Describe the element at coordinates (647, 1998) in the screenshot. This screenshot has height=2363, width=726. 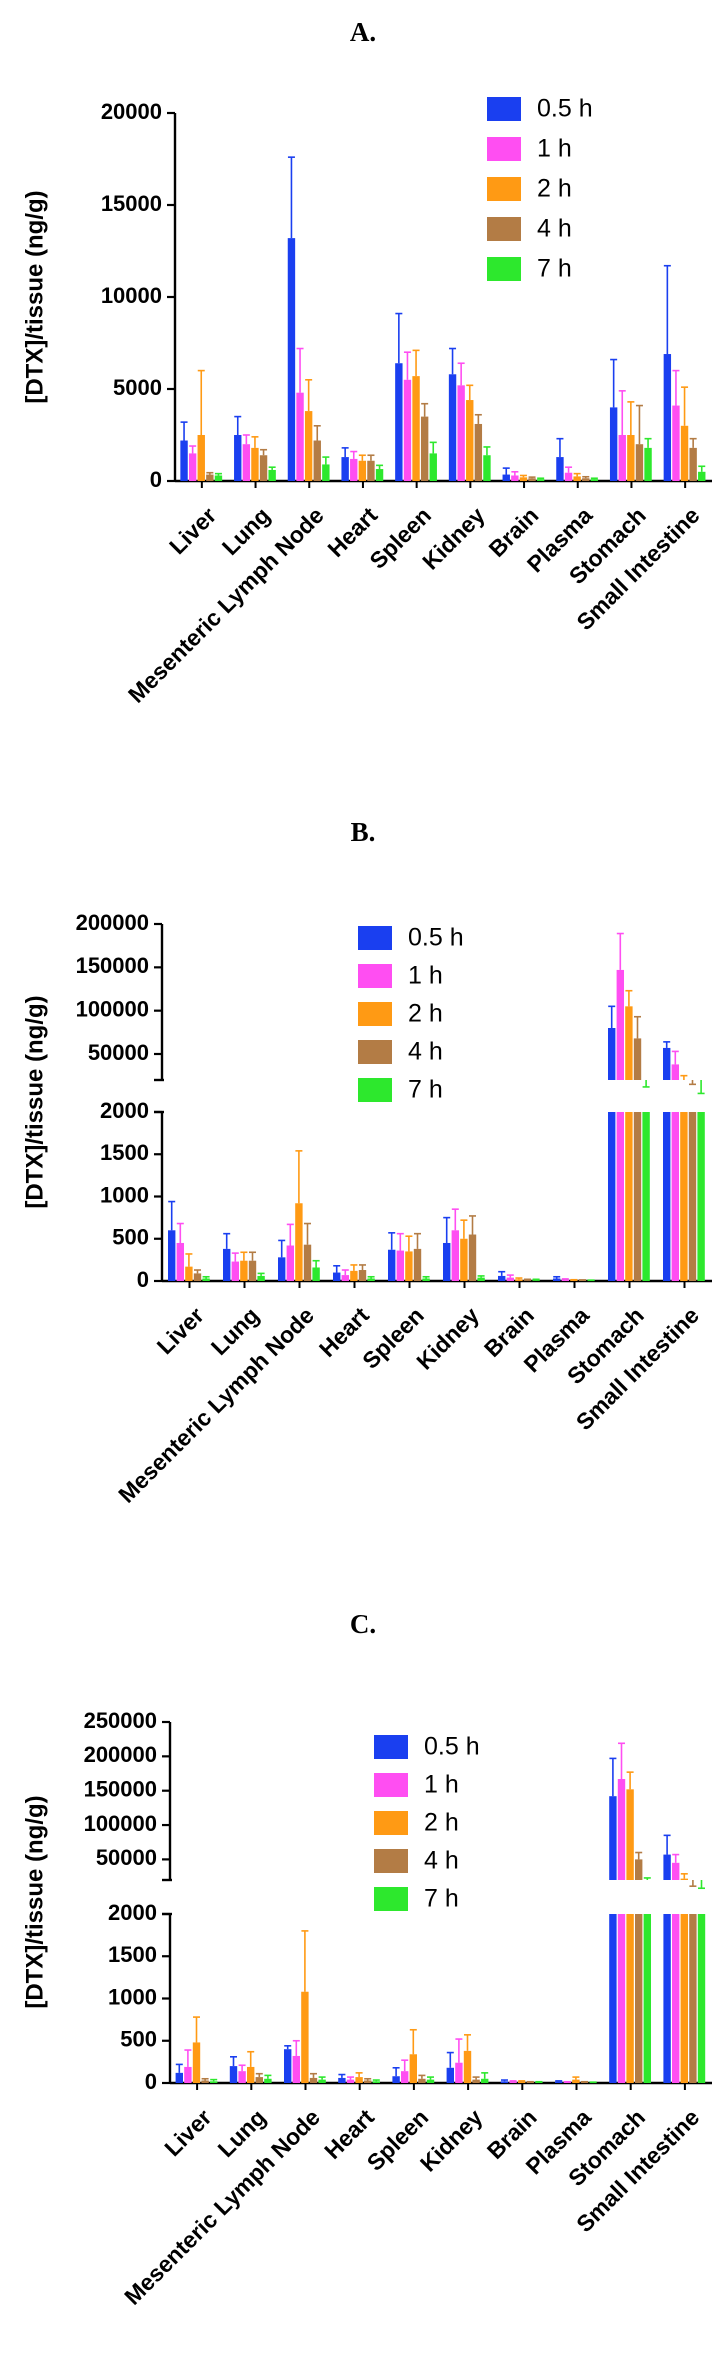
I see `bar-stomach-7-h-lower` at that location.